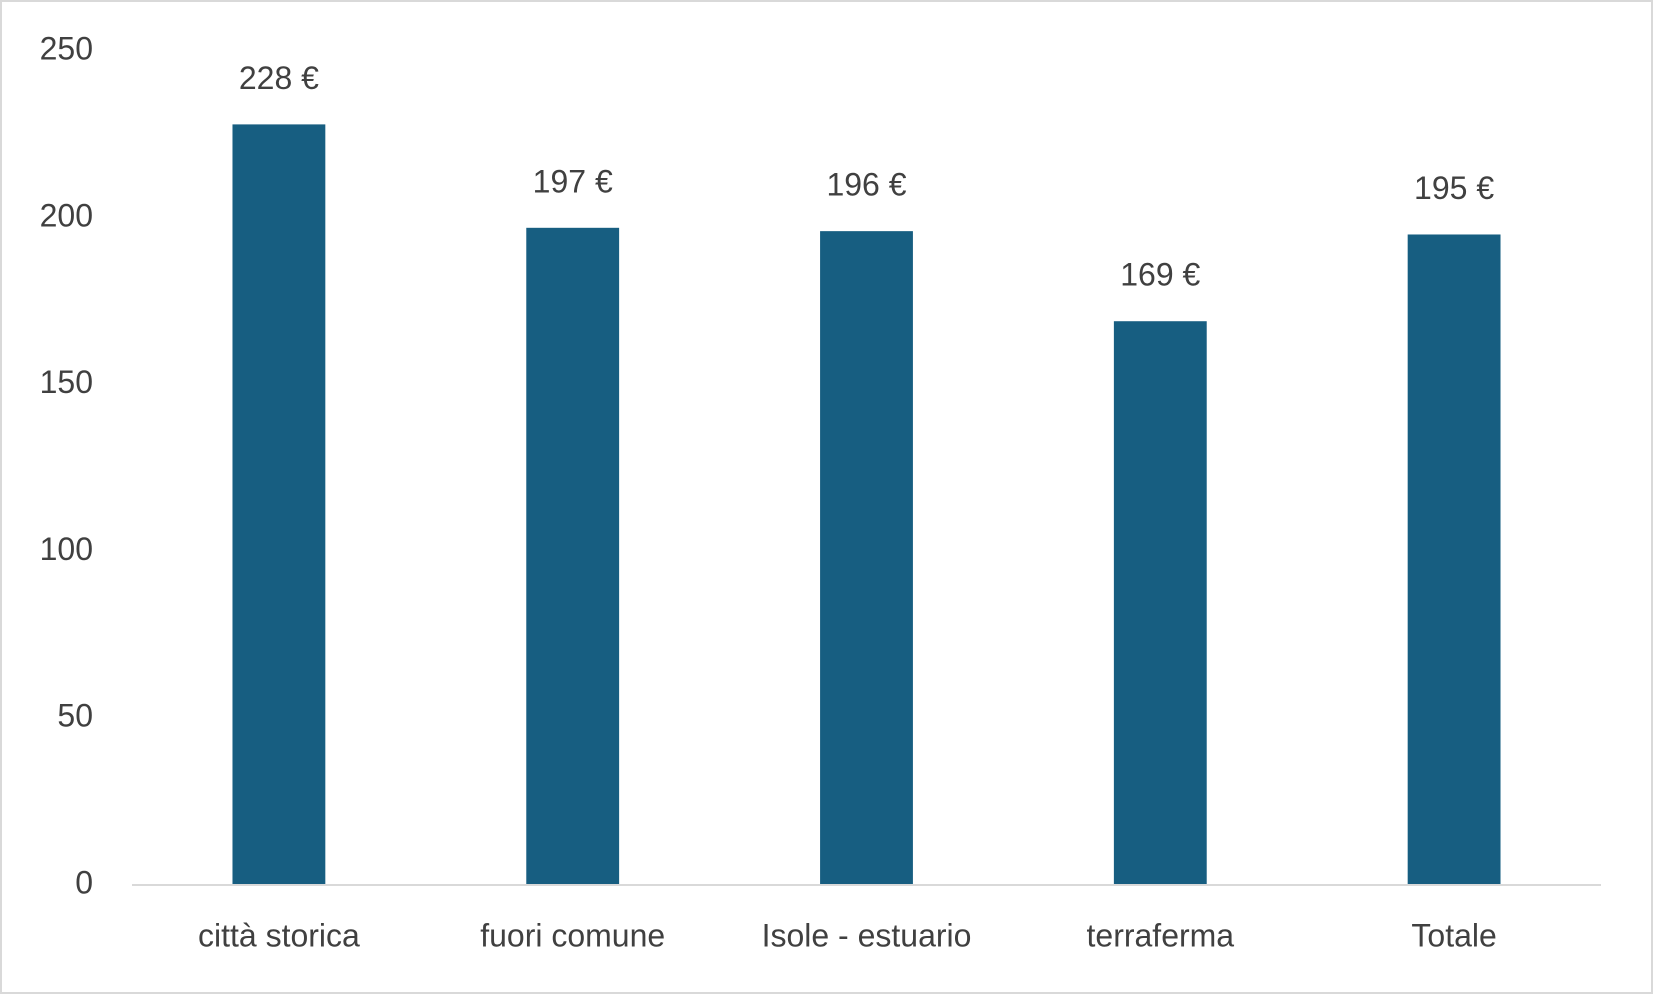 The image size is (1653, 994). I want to click on data-label: 169 €, so click(1160, 275).